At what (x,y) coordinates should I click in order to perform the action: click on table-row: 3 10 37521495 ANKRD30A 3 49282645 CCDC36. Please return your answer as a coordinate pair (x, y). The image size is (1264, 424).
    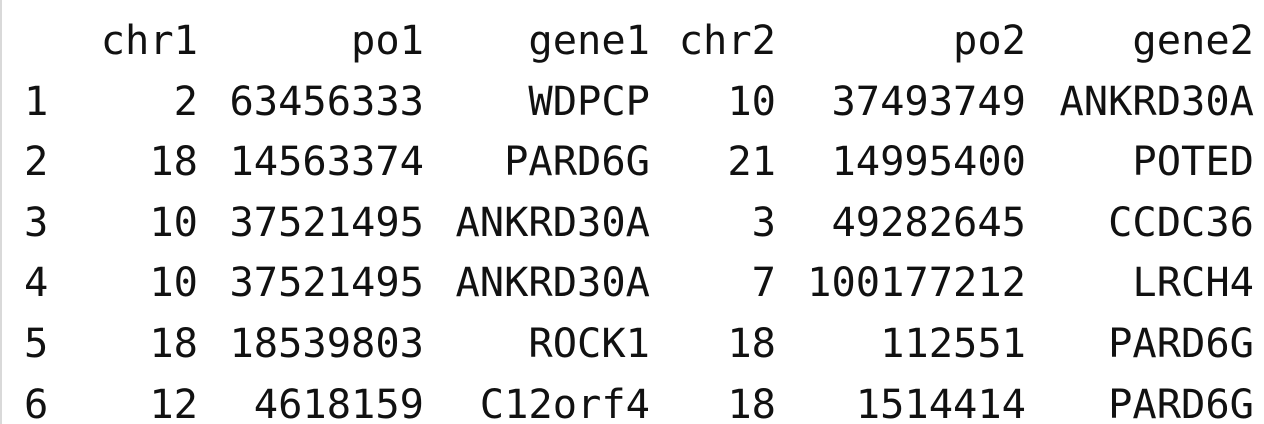
    Looking at the image, I should click on (639, 222).